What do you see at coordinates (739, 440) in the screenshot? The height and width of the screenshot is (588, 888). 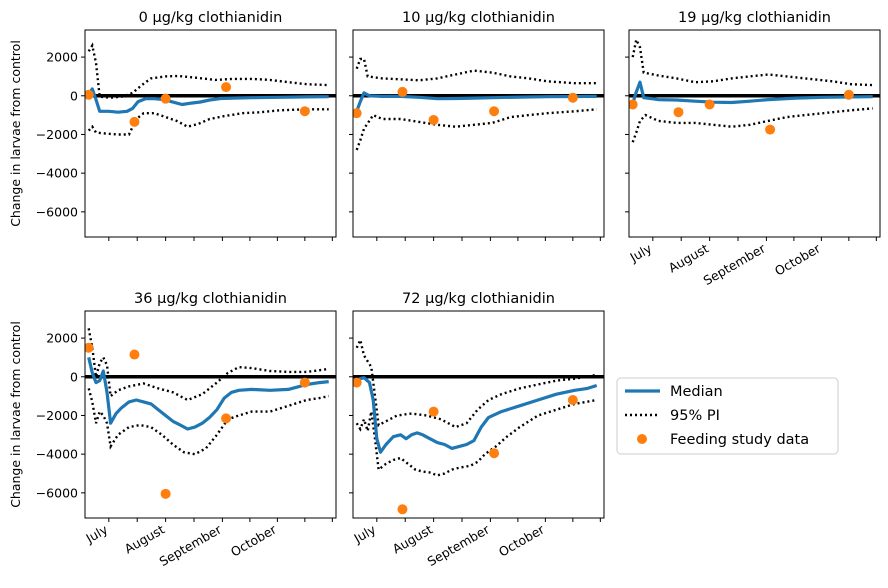 I see `legend-entry-label: Feeding study data` at bounding box center [739, 440].